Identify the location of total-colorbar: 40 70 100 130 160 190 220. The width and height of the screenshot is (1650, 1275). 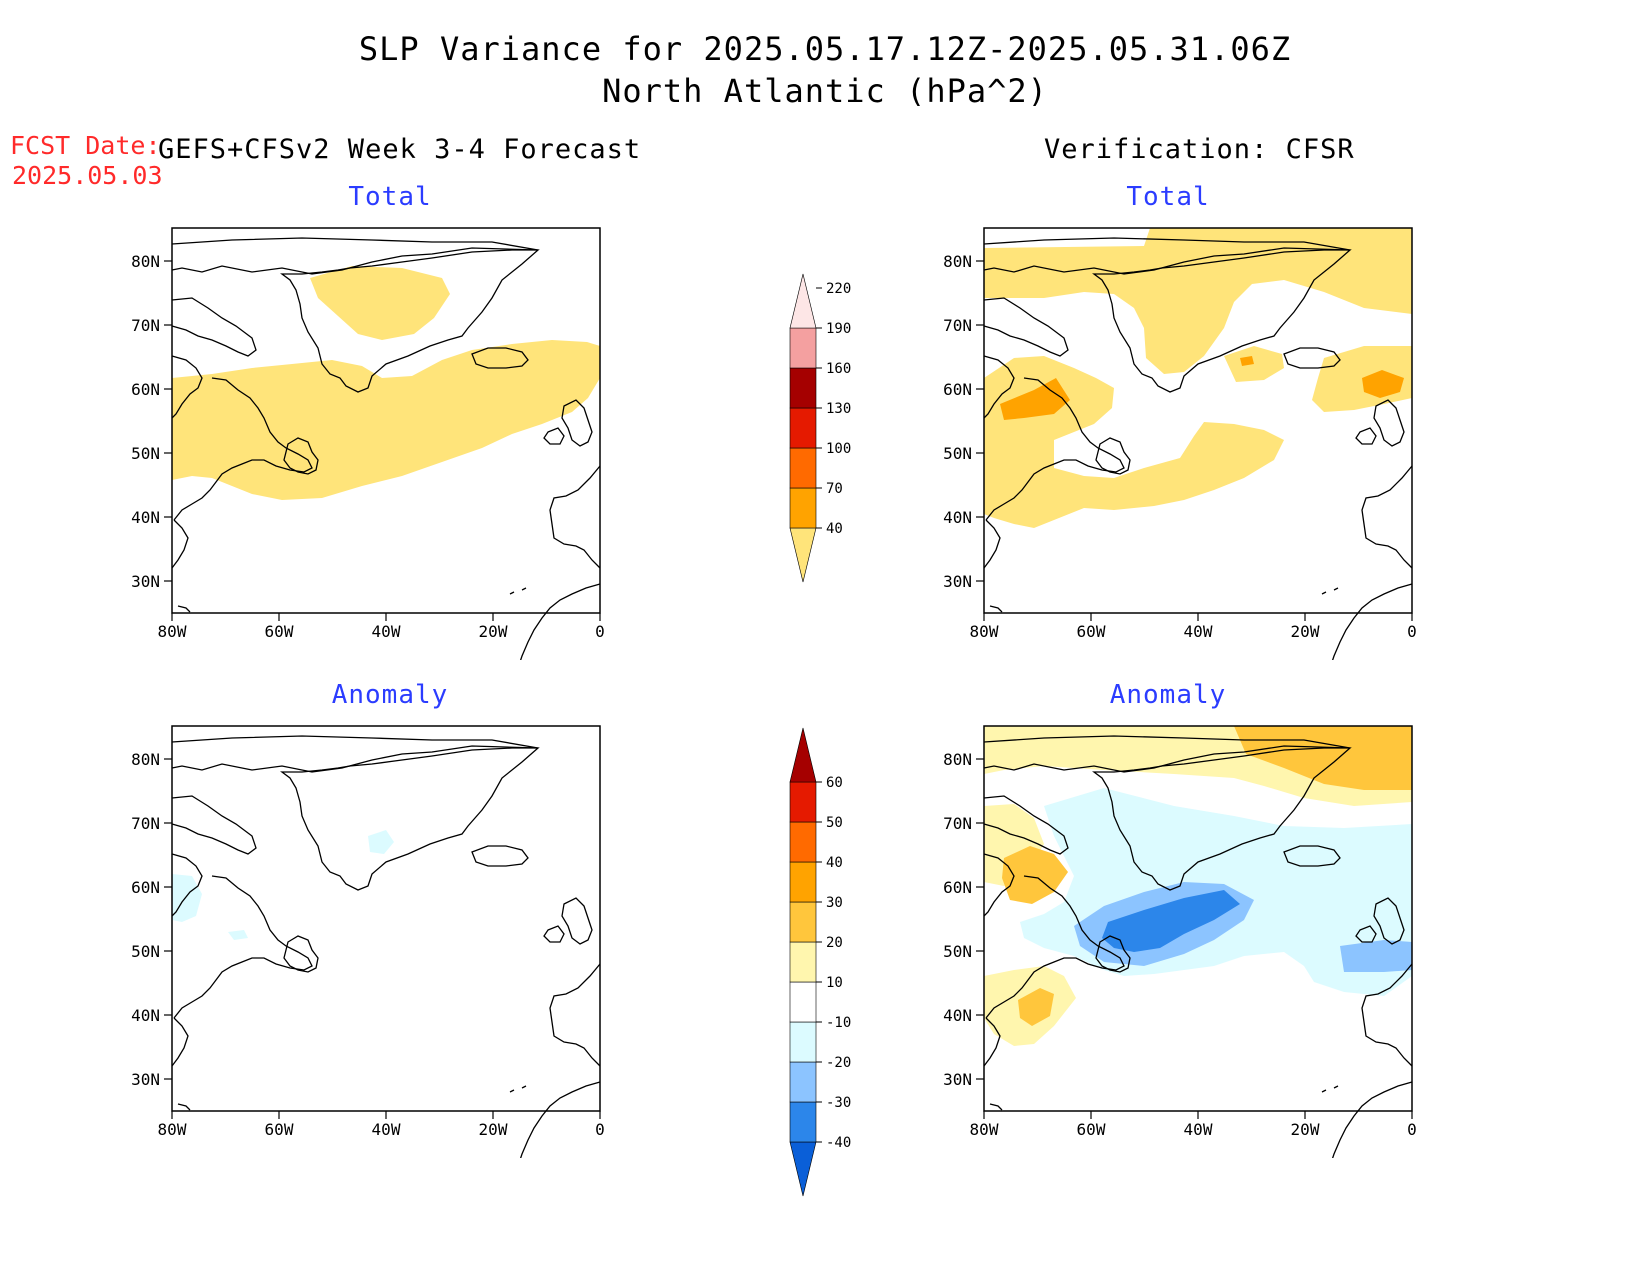
(820, 428).